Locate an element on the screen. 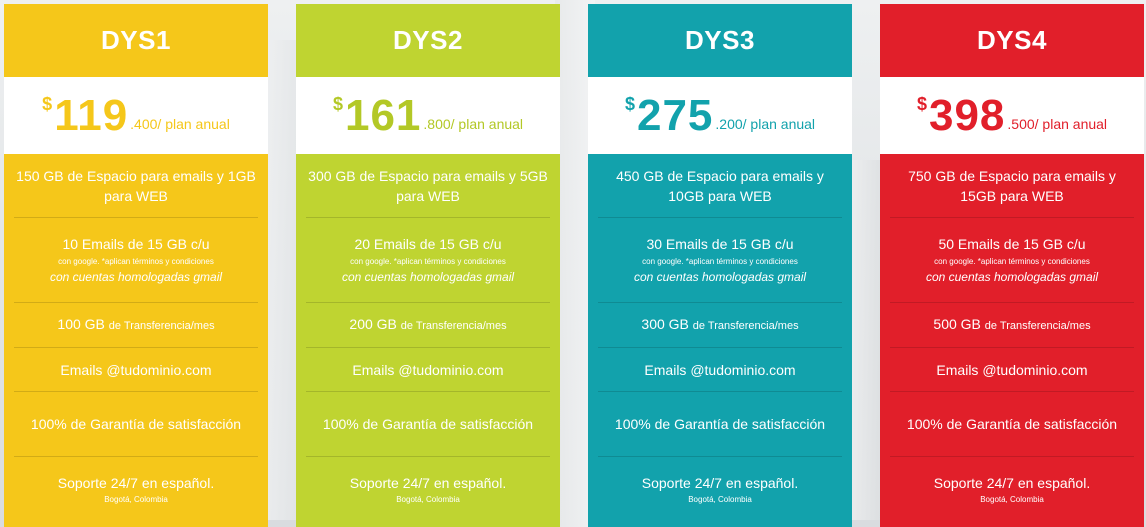 The width and height of the screenshot is (1146, 527). plan-price: $ 398 .500/ plan anual is located at coordinates (1012, 115).